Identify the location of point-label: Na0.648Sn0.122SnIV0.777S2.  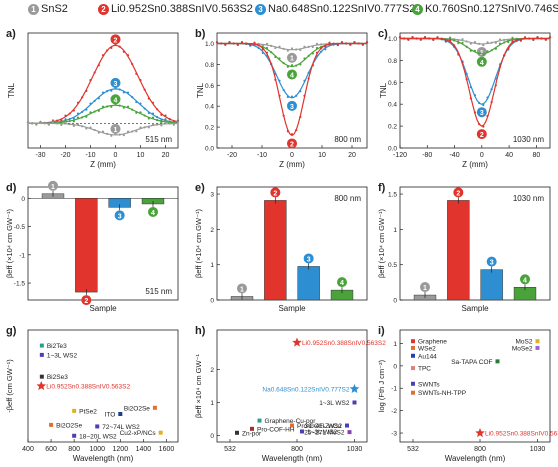
(305, 389).